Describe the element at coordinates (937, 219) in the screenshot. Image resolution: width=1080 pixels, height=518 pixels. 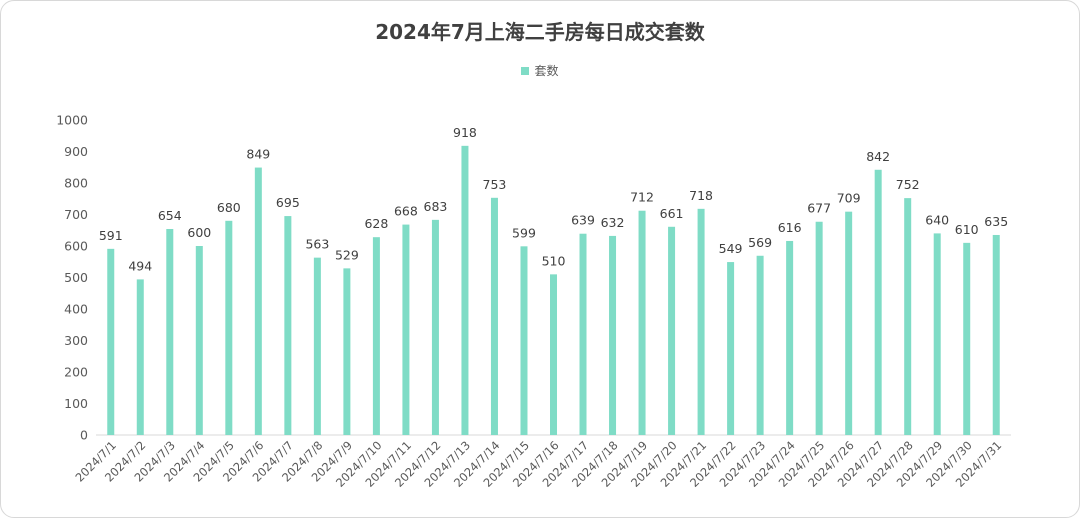
I see `data-label: 640` at that location.